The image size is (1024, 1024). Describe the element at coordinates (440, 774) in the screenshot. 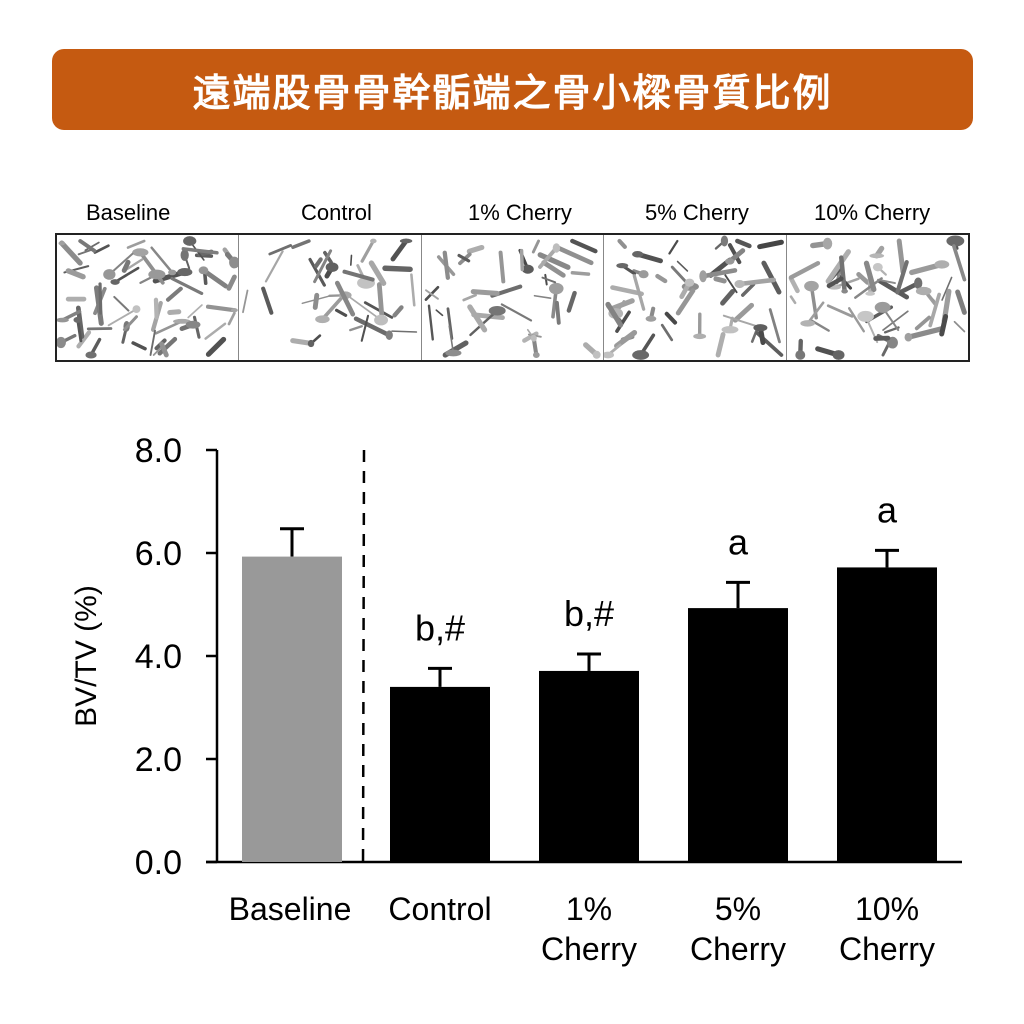

I see `bar-control` at that location.